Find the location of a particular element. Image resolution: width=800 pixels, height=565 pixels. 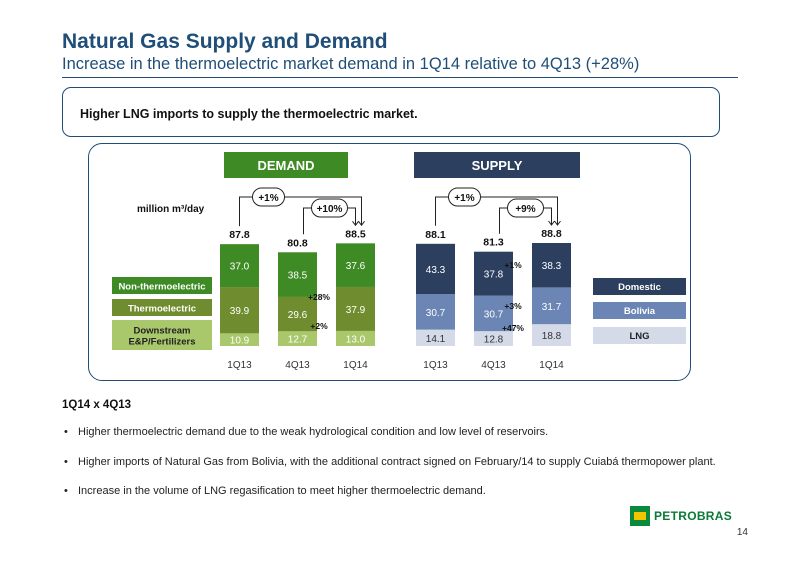

bar-value-label: 13.0 is located at coordinates (356, 339).